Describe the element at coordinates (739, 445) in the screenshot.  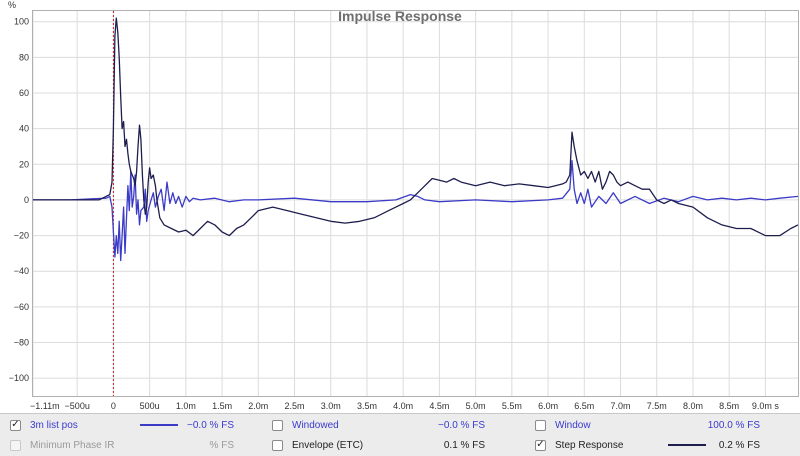
I see `legend-value: 0.2 % FS` at that location.